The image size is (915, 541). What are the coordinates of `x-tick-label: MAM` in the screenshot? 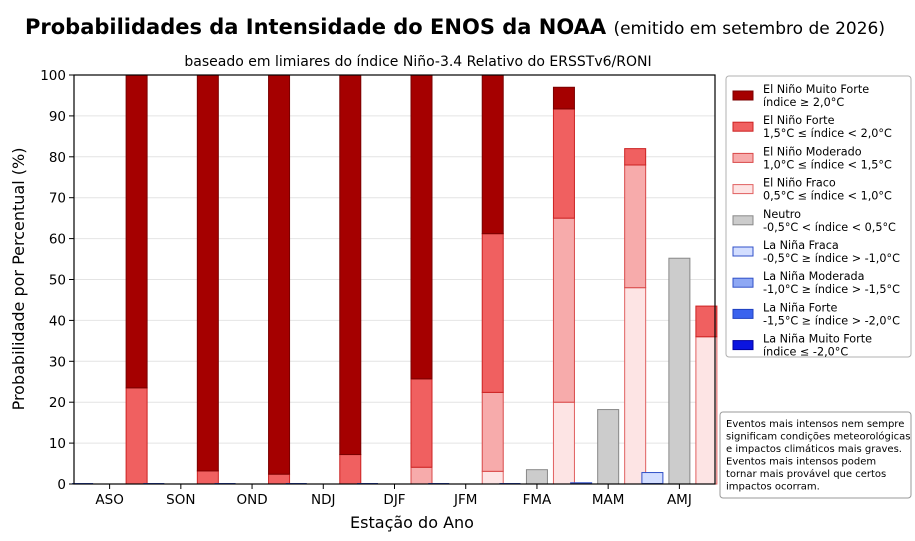 It's located at (608, 500).